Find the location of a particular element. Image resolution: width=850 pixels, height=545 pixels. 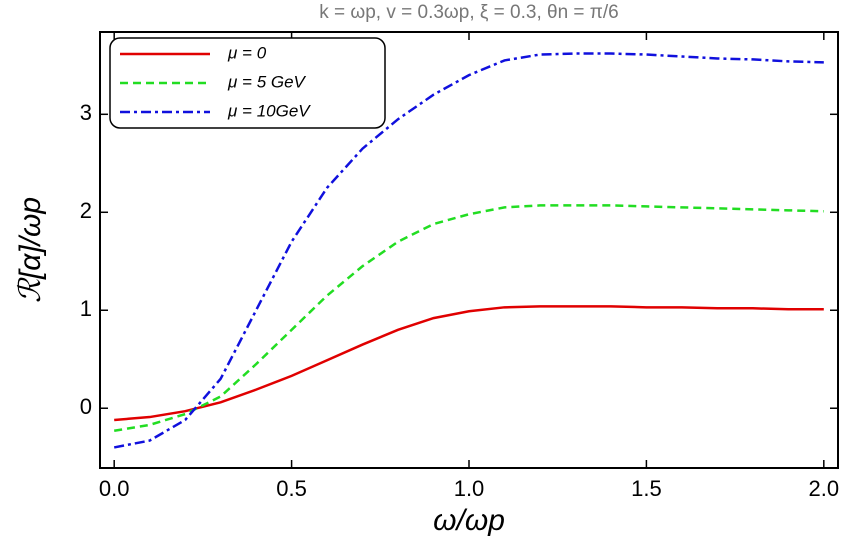

legend-box is located at coordinates (247, 83).